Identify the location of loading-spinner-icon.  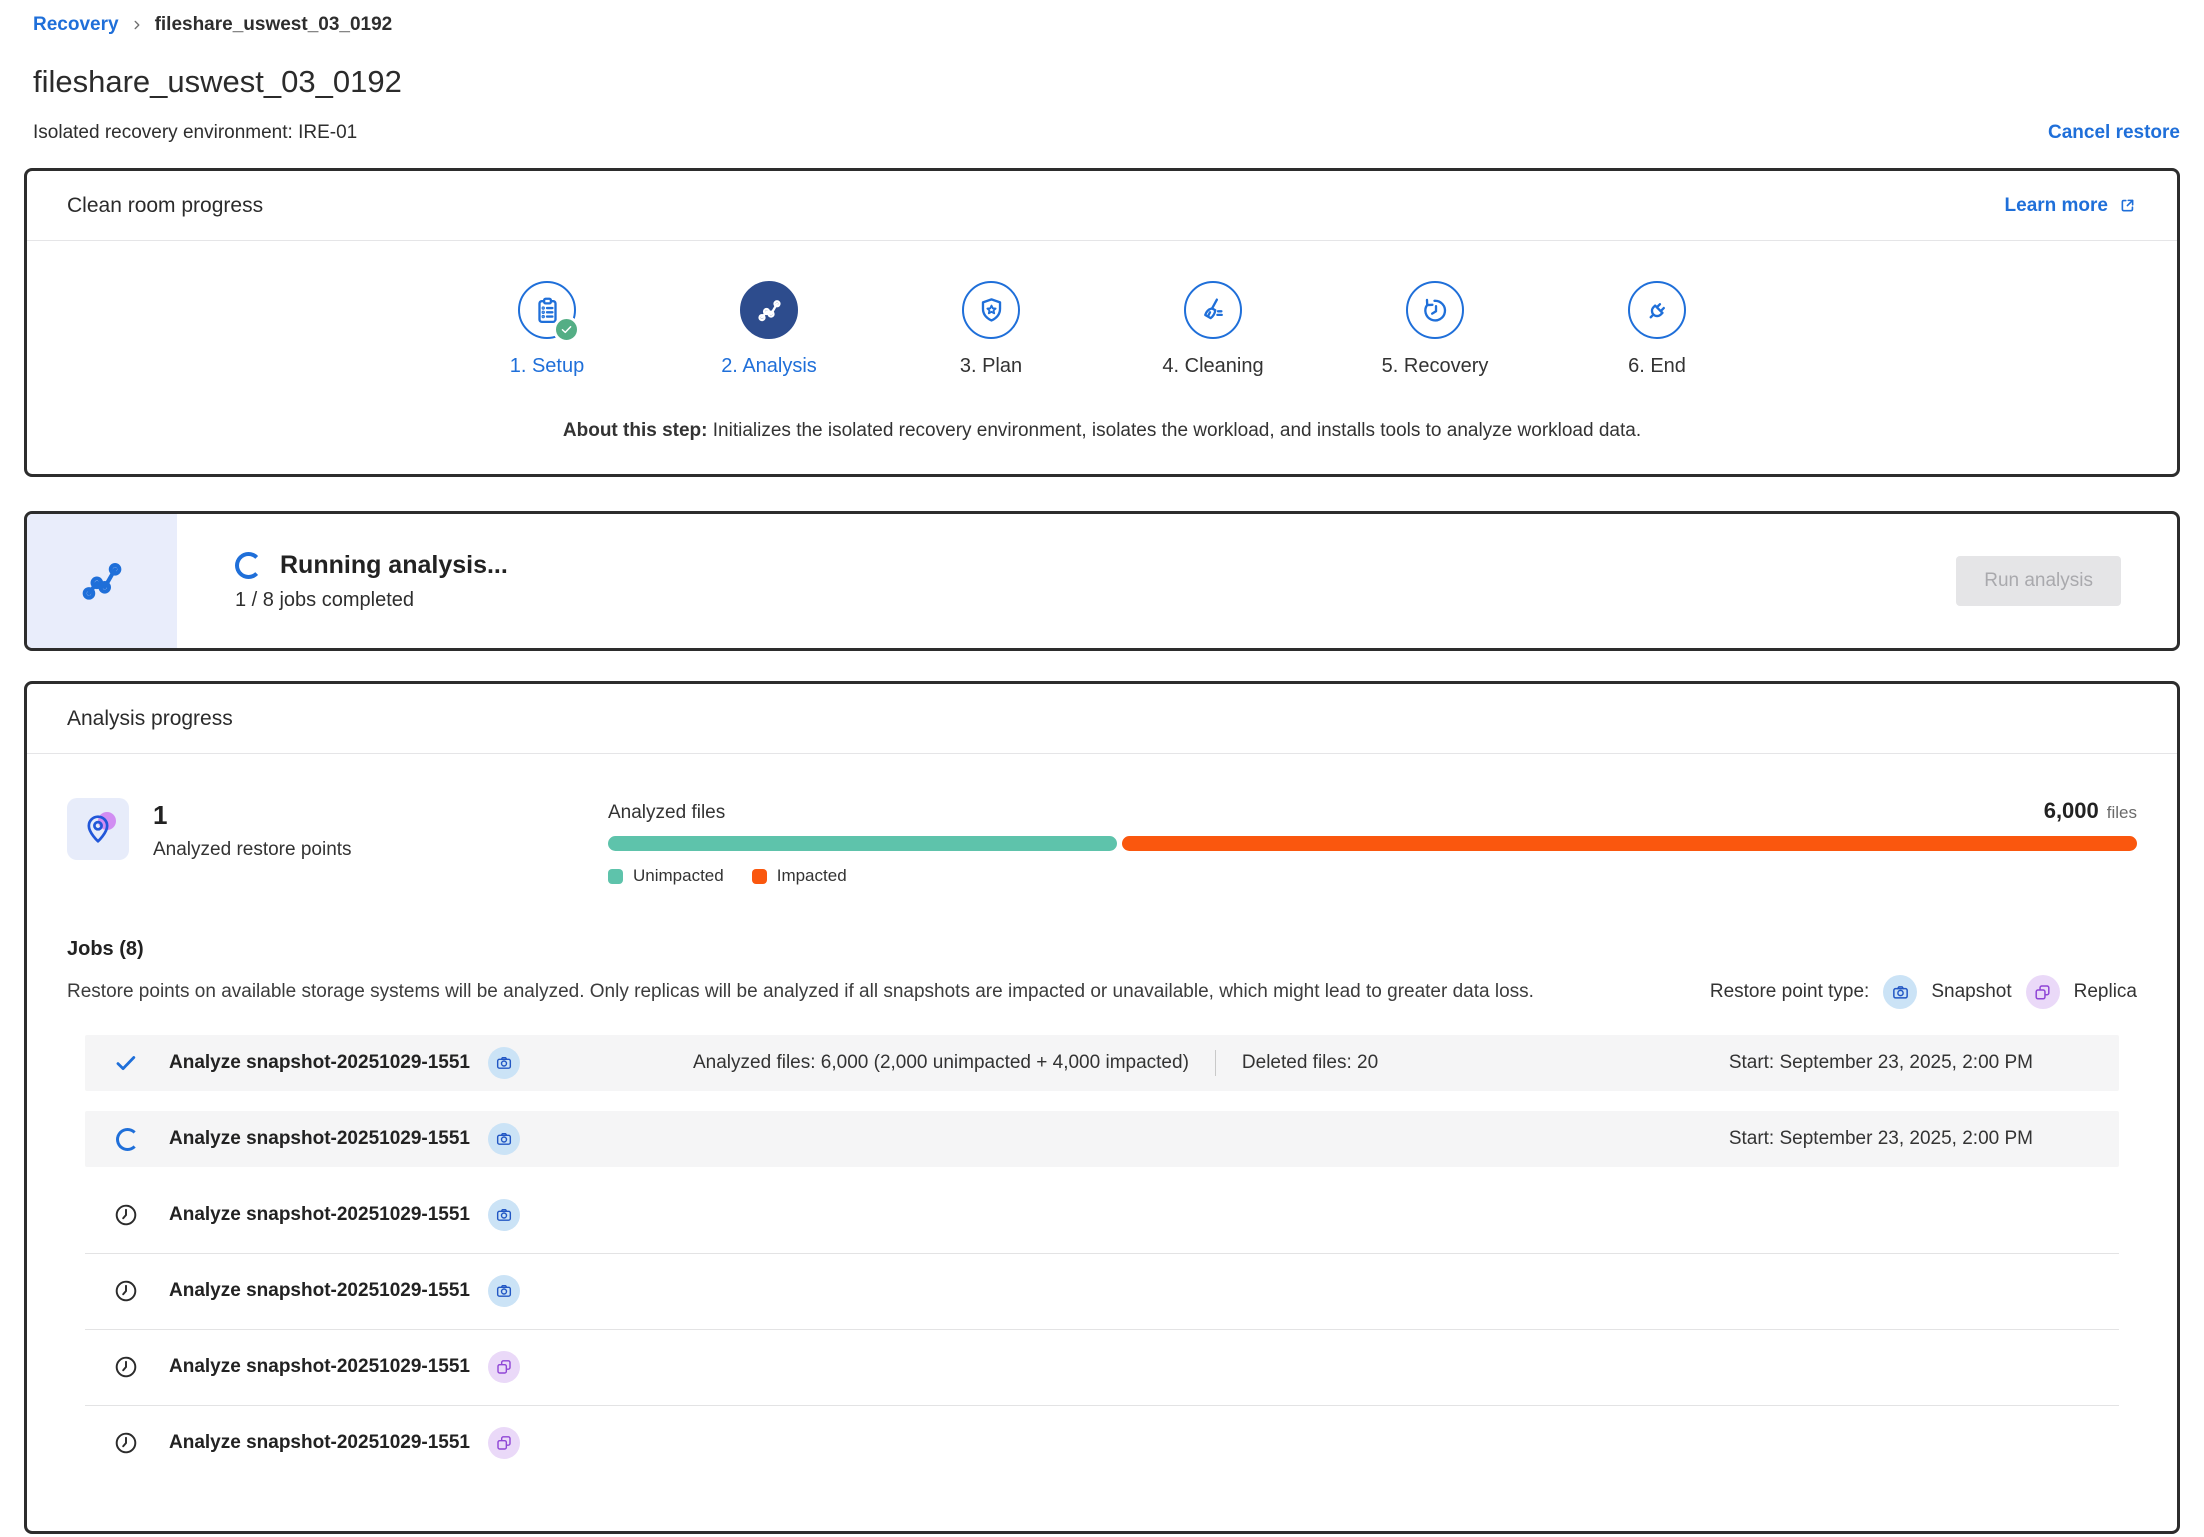
(248, 565).